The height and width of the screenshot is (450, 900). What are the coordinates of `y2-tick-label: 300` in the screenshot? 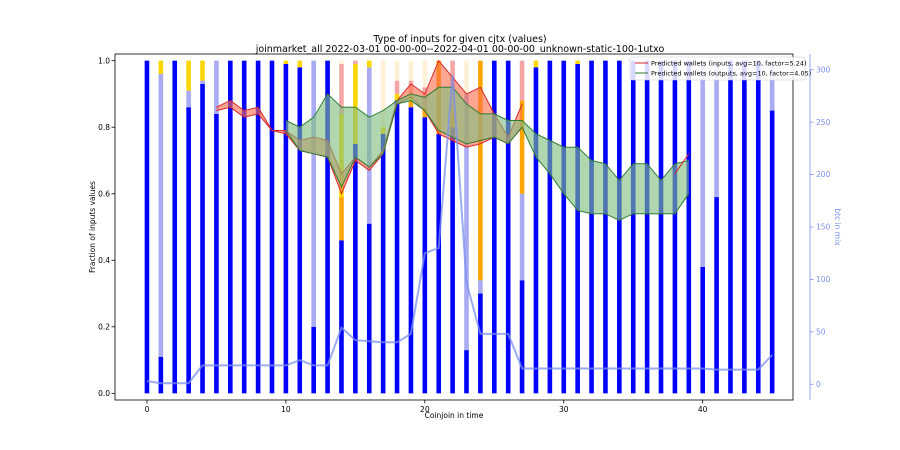 It's located at (823, 69).